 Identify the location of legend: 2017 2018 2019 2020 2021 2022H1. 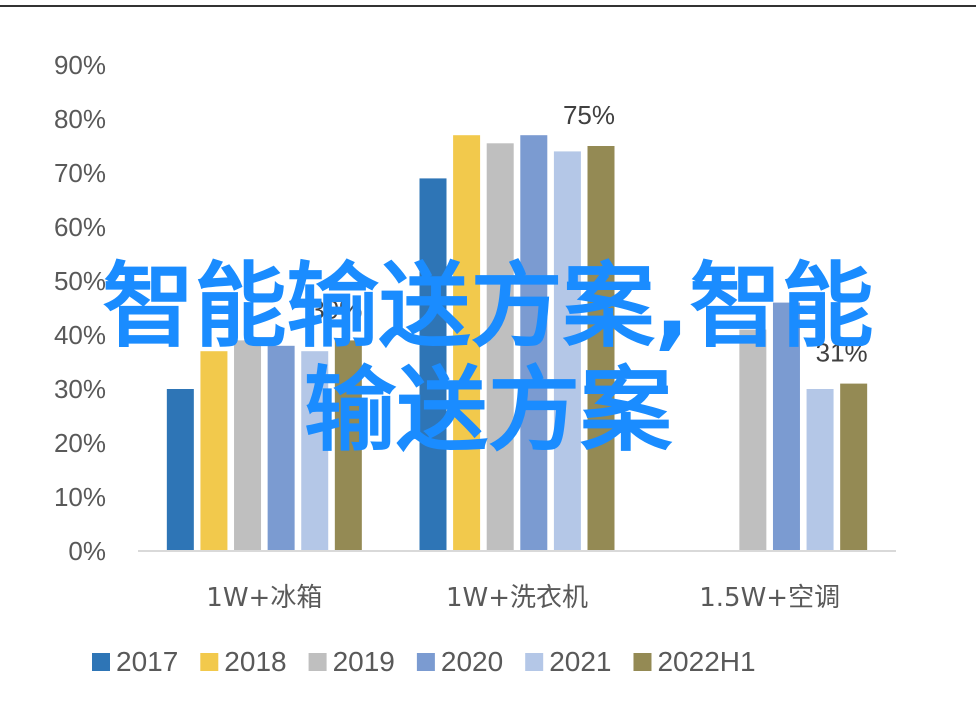
(424, 661).